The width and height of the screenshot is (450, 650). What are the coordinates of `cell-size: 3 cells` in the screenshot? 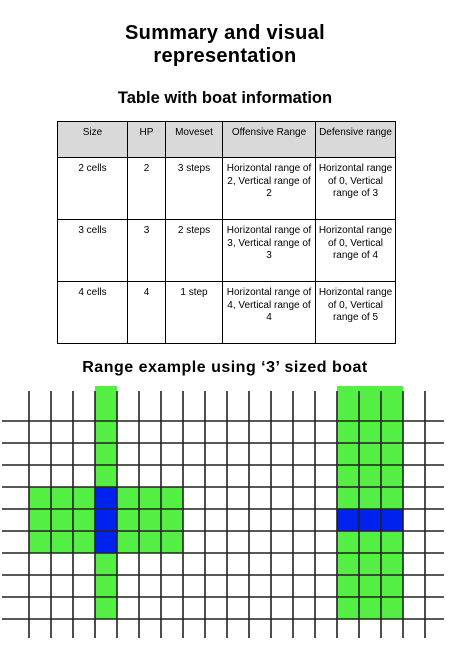 It's located at (92, 250).